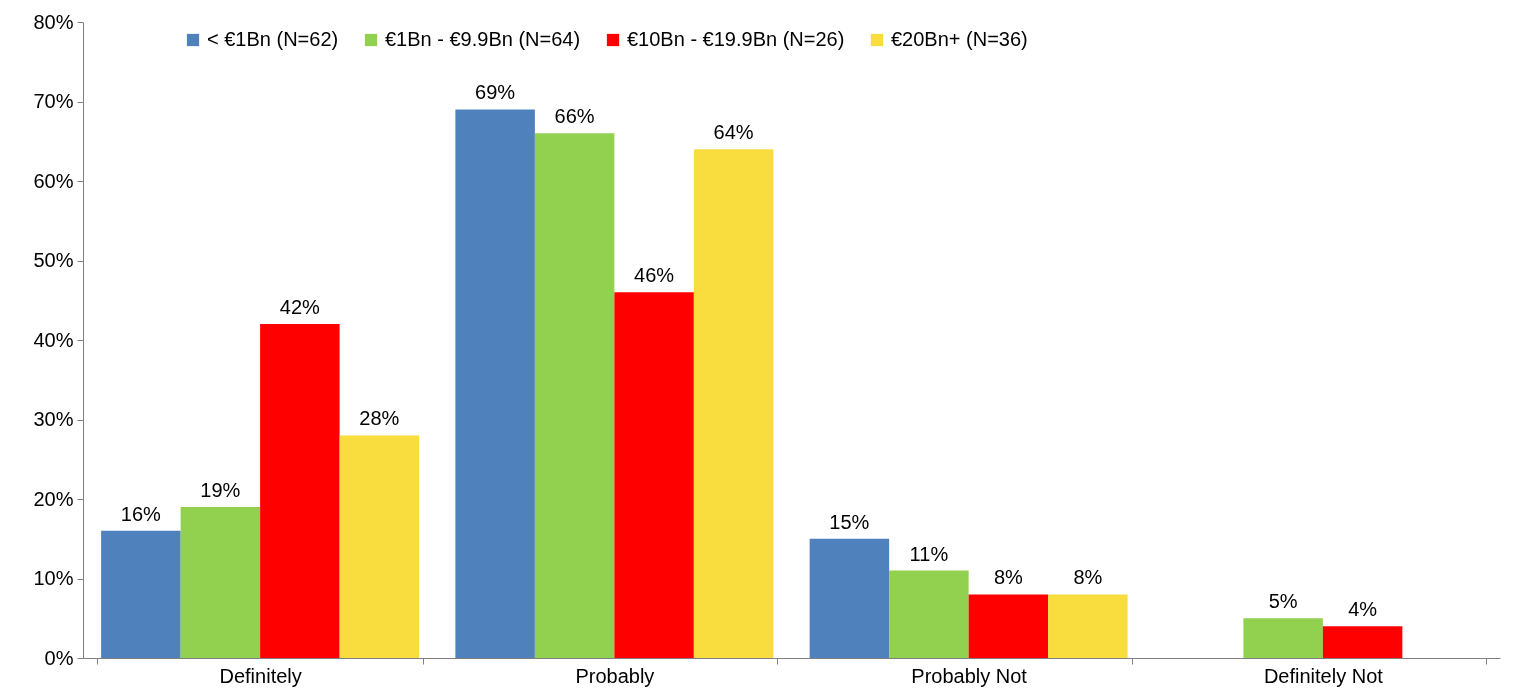 The image size is (1513, 698). What do you see at coordinates (736, 39) in the screenshot?
I see `legend-label: €10Bn - €19.9Bn (N=26)` at bounding box center [736, 39].